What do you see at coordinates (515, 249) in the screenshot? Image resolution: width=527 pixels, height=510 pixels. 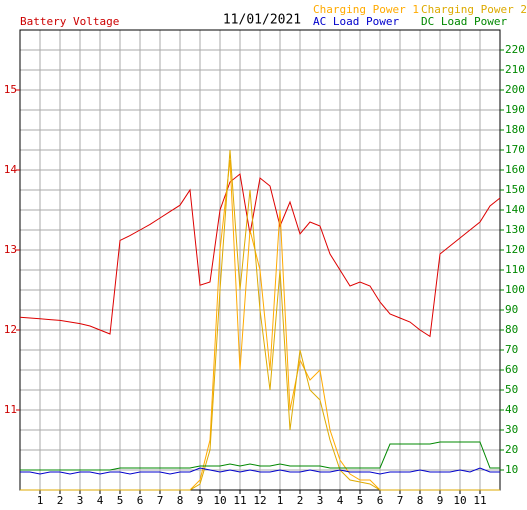 I see `y2-tick-label: 120` at bounding box center [515, 249].